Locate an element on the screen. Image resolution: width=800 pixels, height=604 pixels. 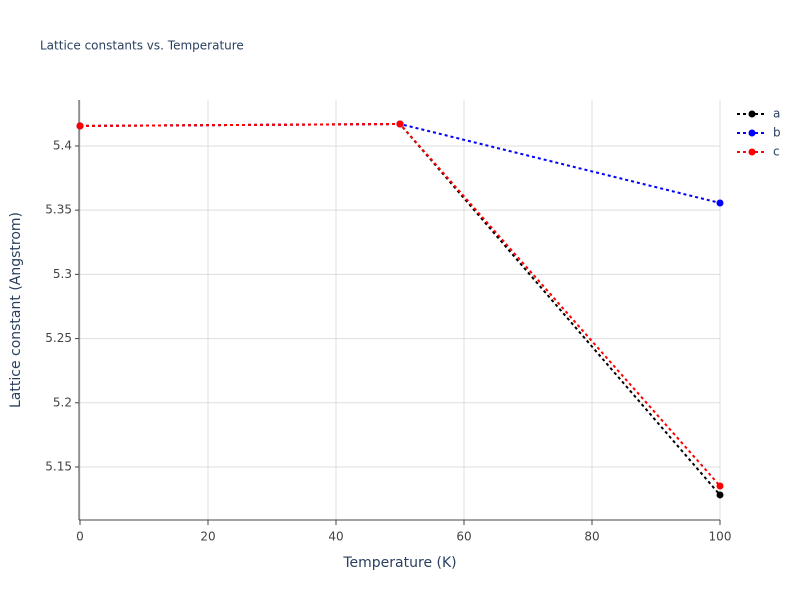
y-tick-label: 5.35 is located at coordinates (58, 210).